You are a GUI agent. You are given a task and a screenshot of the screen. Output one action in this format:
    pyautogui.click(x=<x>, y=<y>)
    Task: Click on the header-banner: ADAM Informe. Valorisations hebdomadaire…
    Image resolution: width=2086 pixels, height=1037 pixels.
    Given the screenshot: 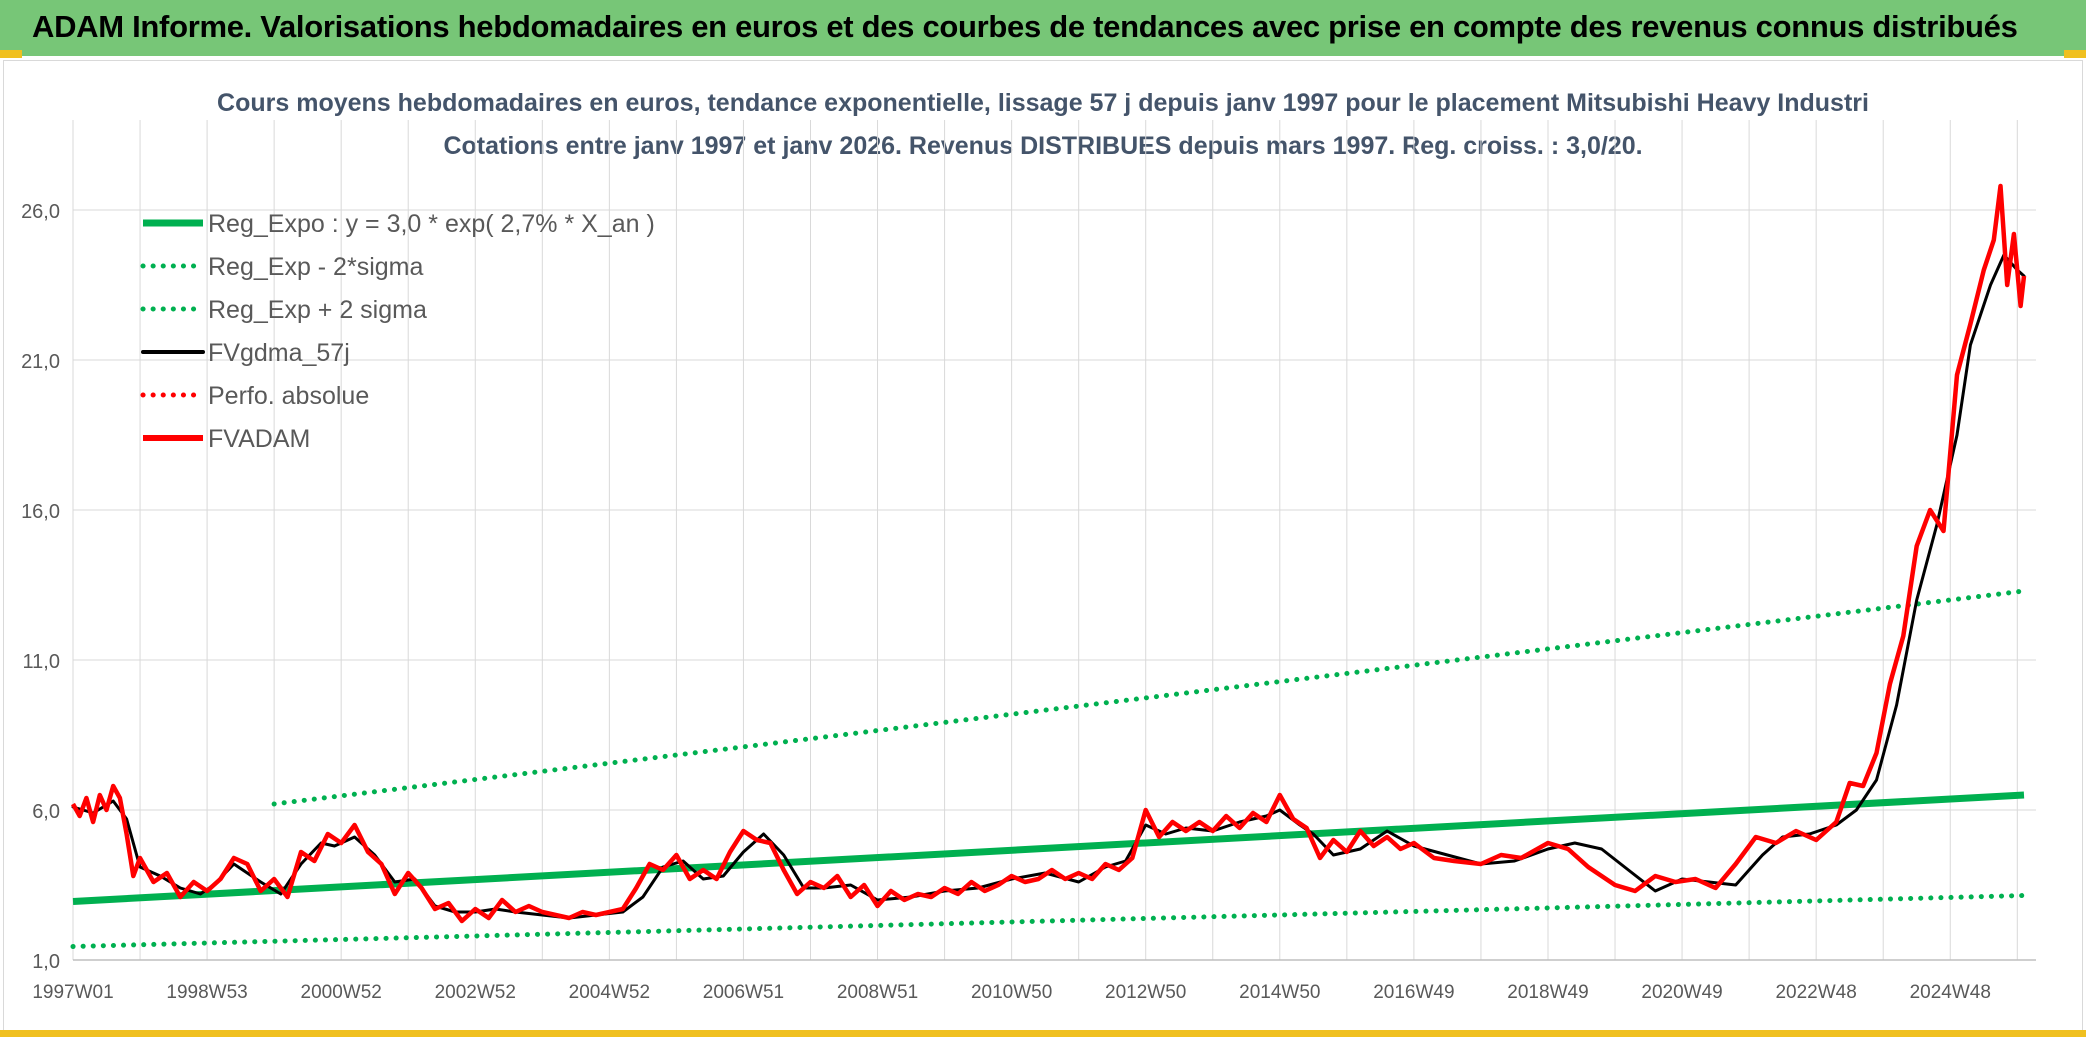 What is the action you would take?
    pyautogui.click(x=1043, y=29)
    